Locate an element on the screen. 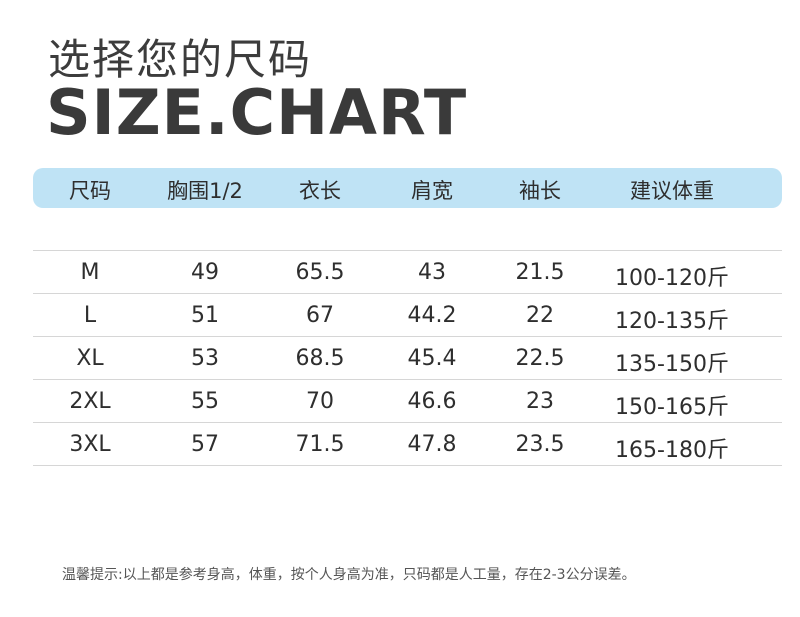 Image resolution: width=800 pixels, height=617 pixels. header-cell: 衣长 is located at coordinates (320, 191).